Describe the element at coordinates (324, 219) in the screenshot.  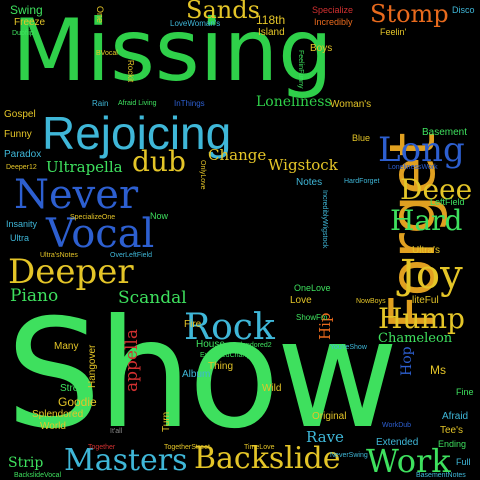
I see `word-incrediblywigstock: IncrediblyWigstock` at that location.